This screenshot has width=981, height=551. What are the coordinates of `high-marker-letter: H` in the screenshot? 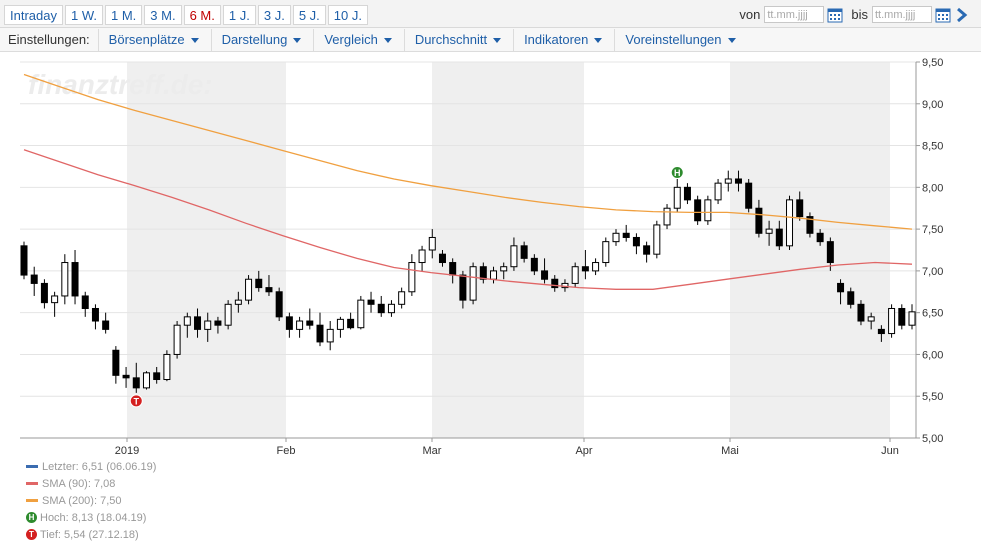 It's located at (677, 173).